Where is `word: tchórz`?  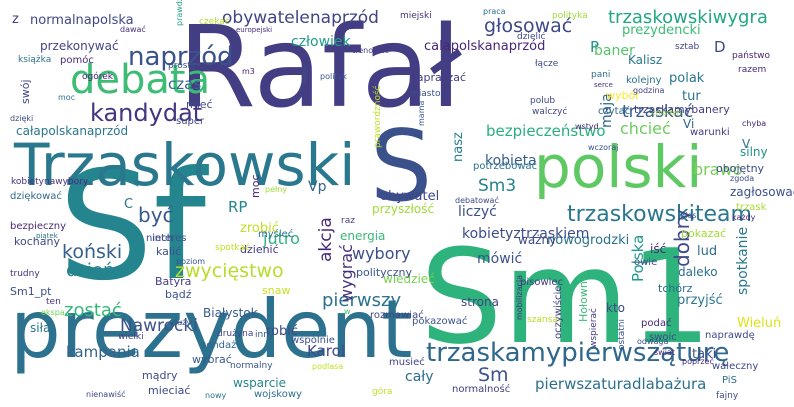
word: tchórz is located at coordinates (675, 288).